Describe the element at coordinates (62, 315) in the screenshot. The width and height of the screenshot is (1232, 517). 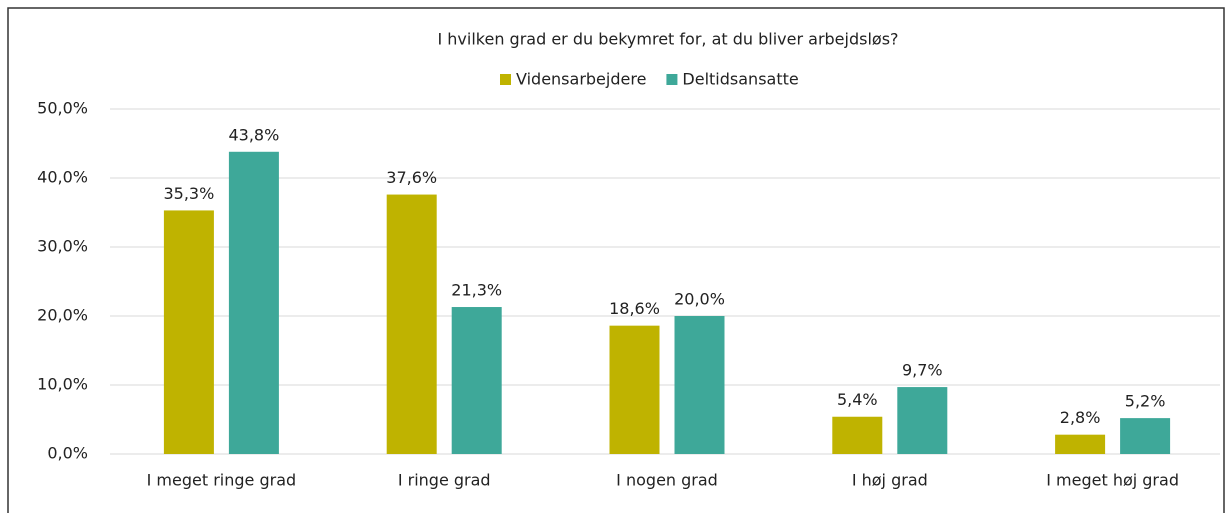
I see `y-tick-label: 20,0%` at that location.